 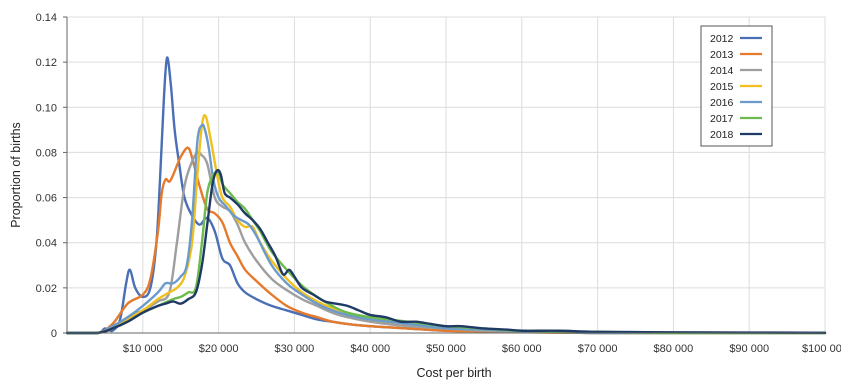 I want to click on y-tick-label: 0.04, so click(x=46, y=244).